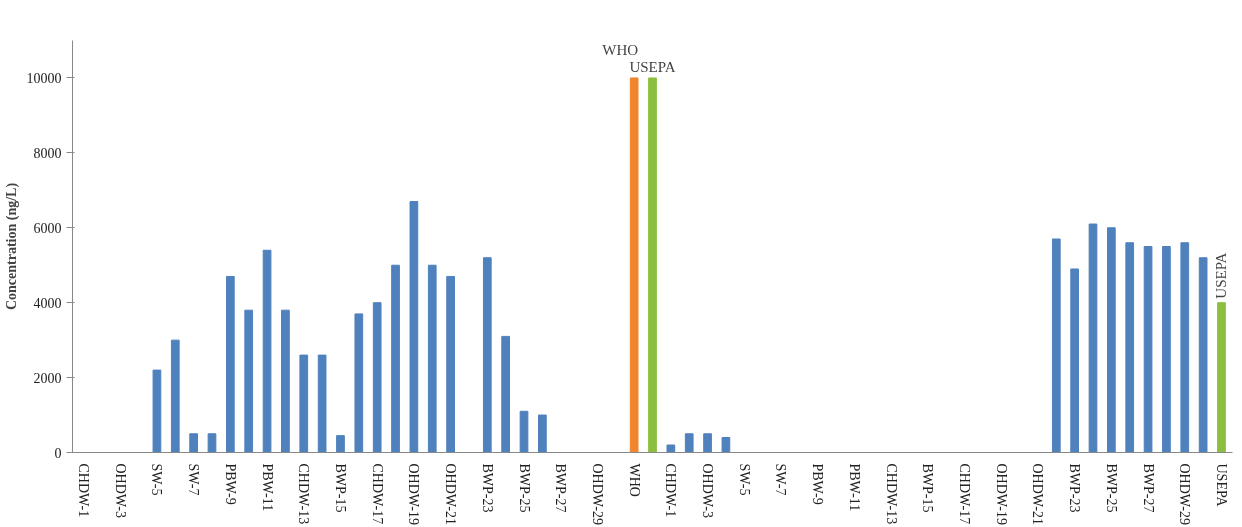 Image resolution: width=1242 pixels, height=527 pixels. What do you see at coordinates (47, 153) in the screenshot?
I see `y-tick-label: 8000` at bounding box center [47, 153].